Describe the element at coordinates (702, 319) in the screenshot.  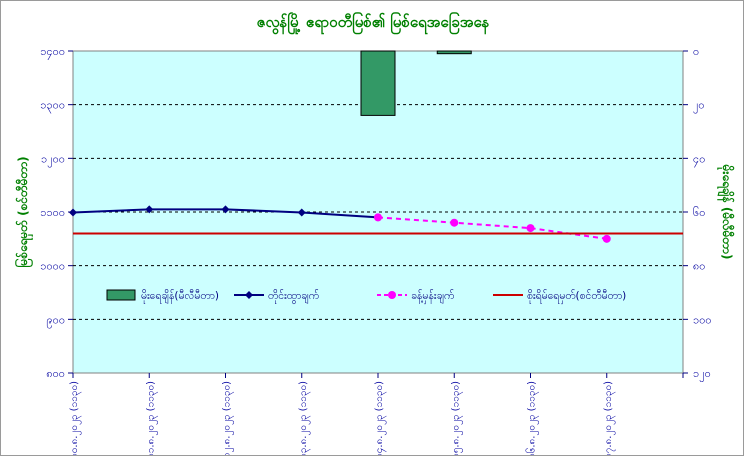
I see `right-tick-label: ၁၀၀` at that location.